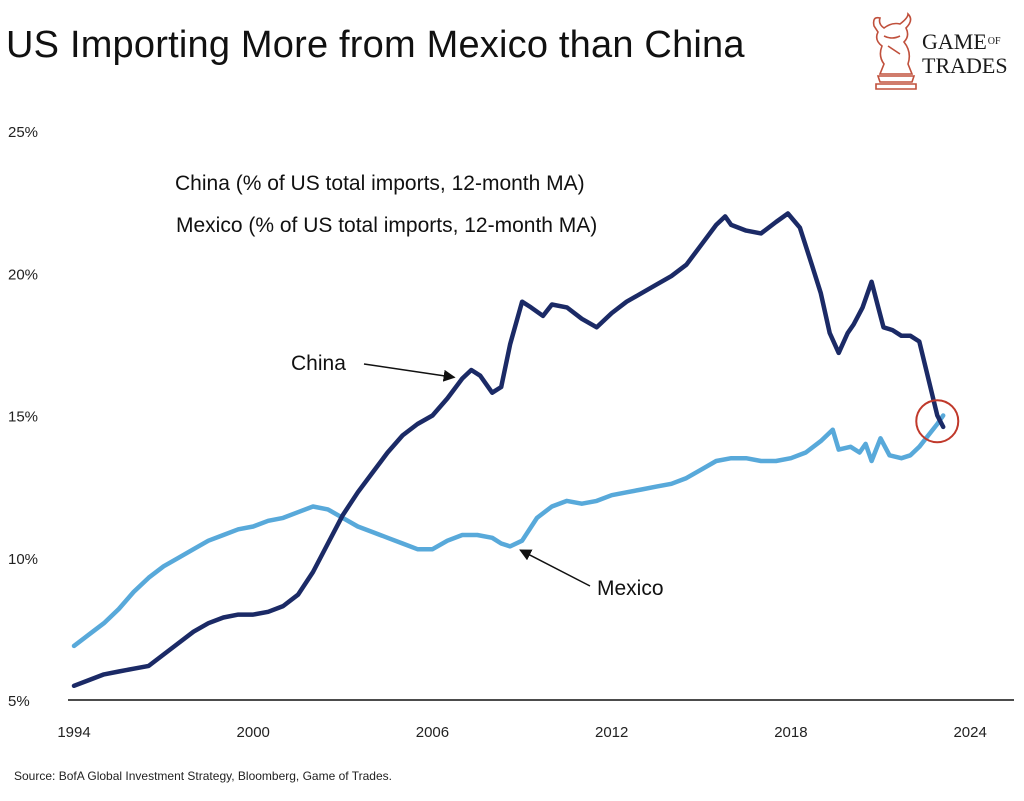 Image resolution: width=1024 pixels, height=801 pixels. What do you see at coordinates (894, 51) in the screenshot?
I see `bull-knight-icon` at bounding box center [894, 51].